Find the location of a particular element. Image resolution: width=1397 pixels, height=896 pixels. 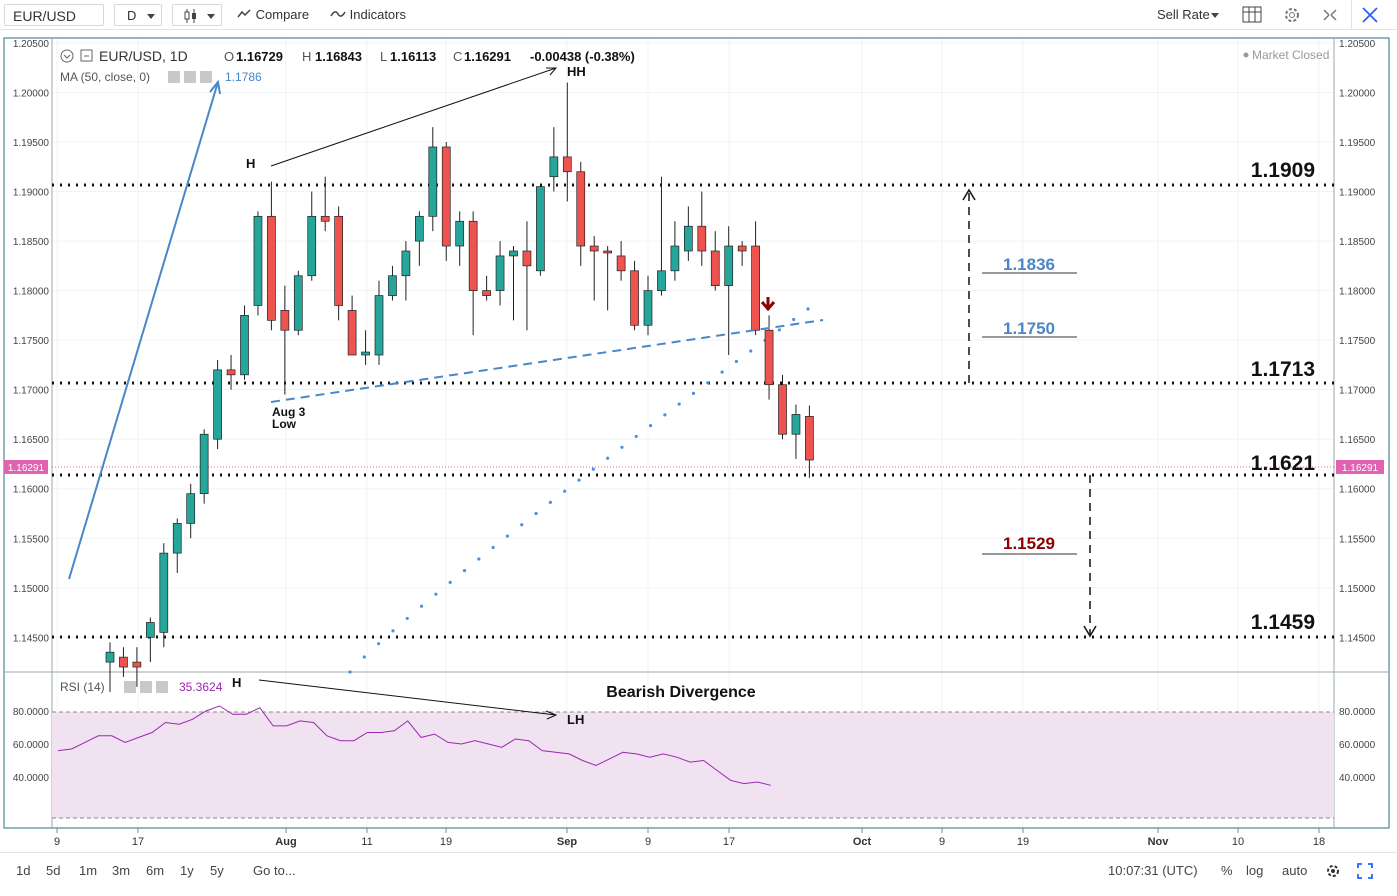

price-tick-left: 1.15000 is located at coordinates (31, 589).